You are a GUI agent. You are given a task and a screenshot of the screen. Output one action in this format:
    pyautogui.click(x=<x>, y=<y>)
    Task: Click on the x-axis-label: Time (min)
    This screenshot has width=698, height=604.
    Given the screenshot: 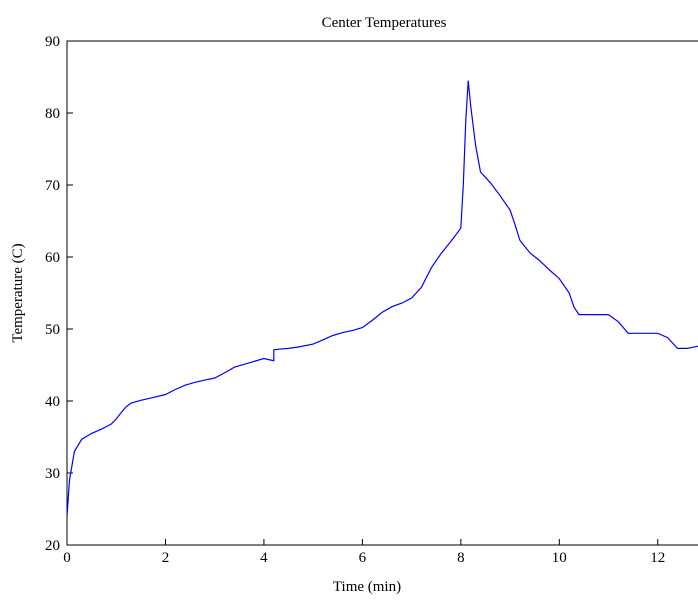 What is the action you would take?
    pyautogui.click(x=367, y=587)
    